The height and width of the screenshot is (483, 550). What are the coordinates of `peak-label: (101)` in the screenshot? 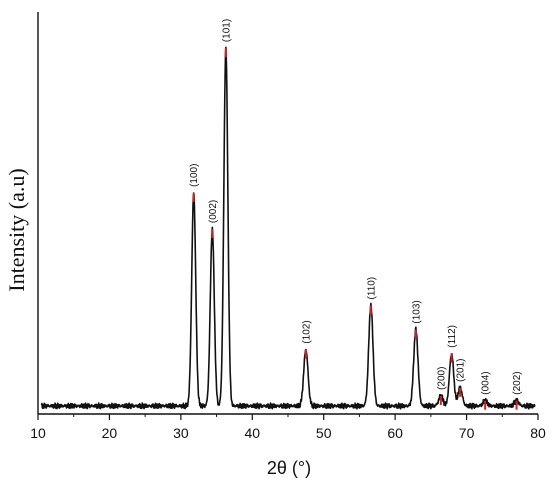 It's located at (226, 30).